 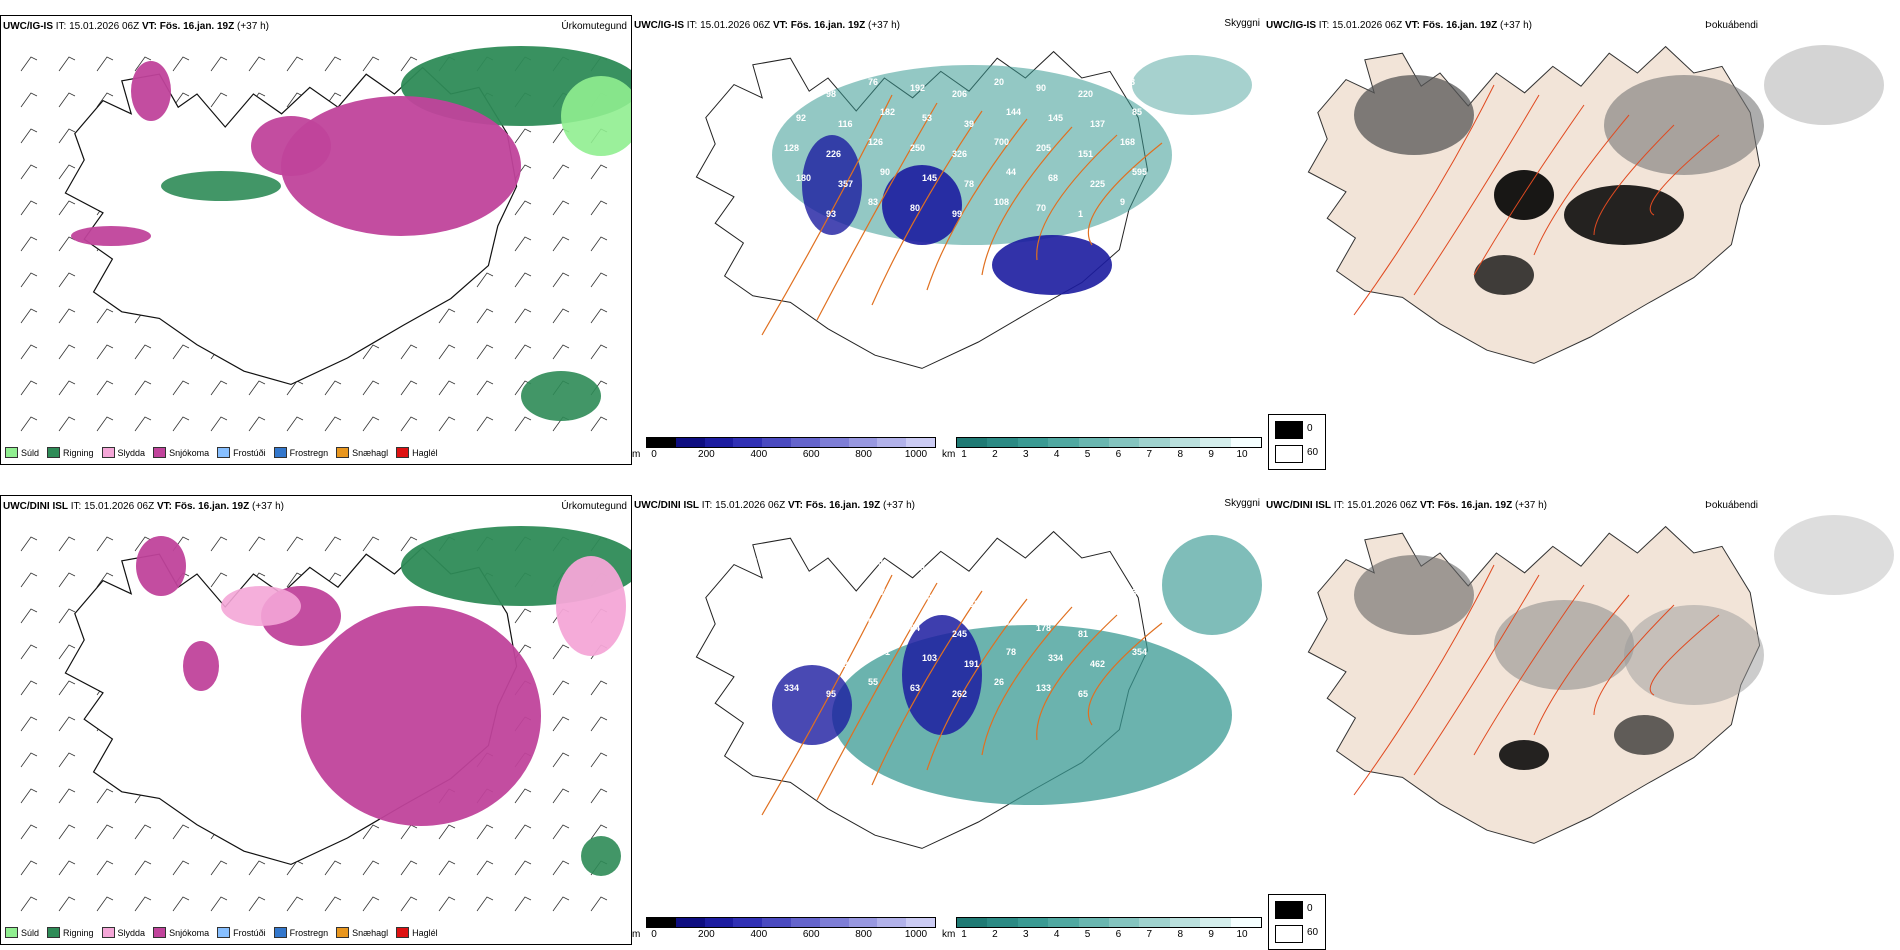 I want to click on cloud-base-label: 354, so click(x=1139, y=652).